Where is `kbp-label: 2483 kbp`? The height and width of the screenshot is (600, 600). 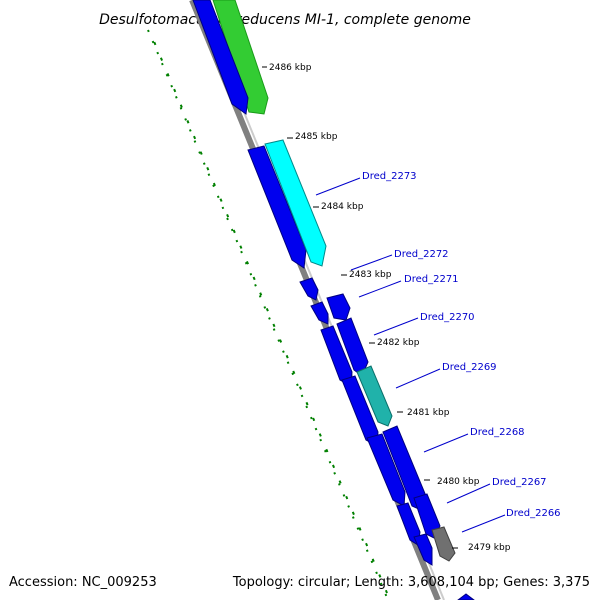 kbp-label: 2483 kbp is located at coordinates (370, 275).